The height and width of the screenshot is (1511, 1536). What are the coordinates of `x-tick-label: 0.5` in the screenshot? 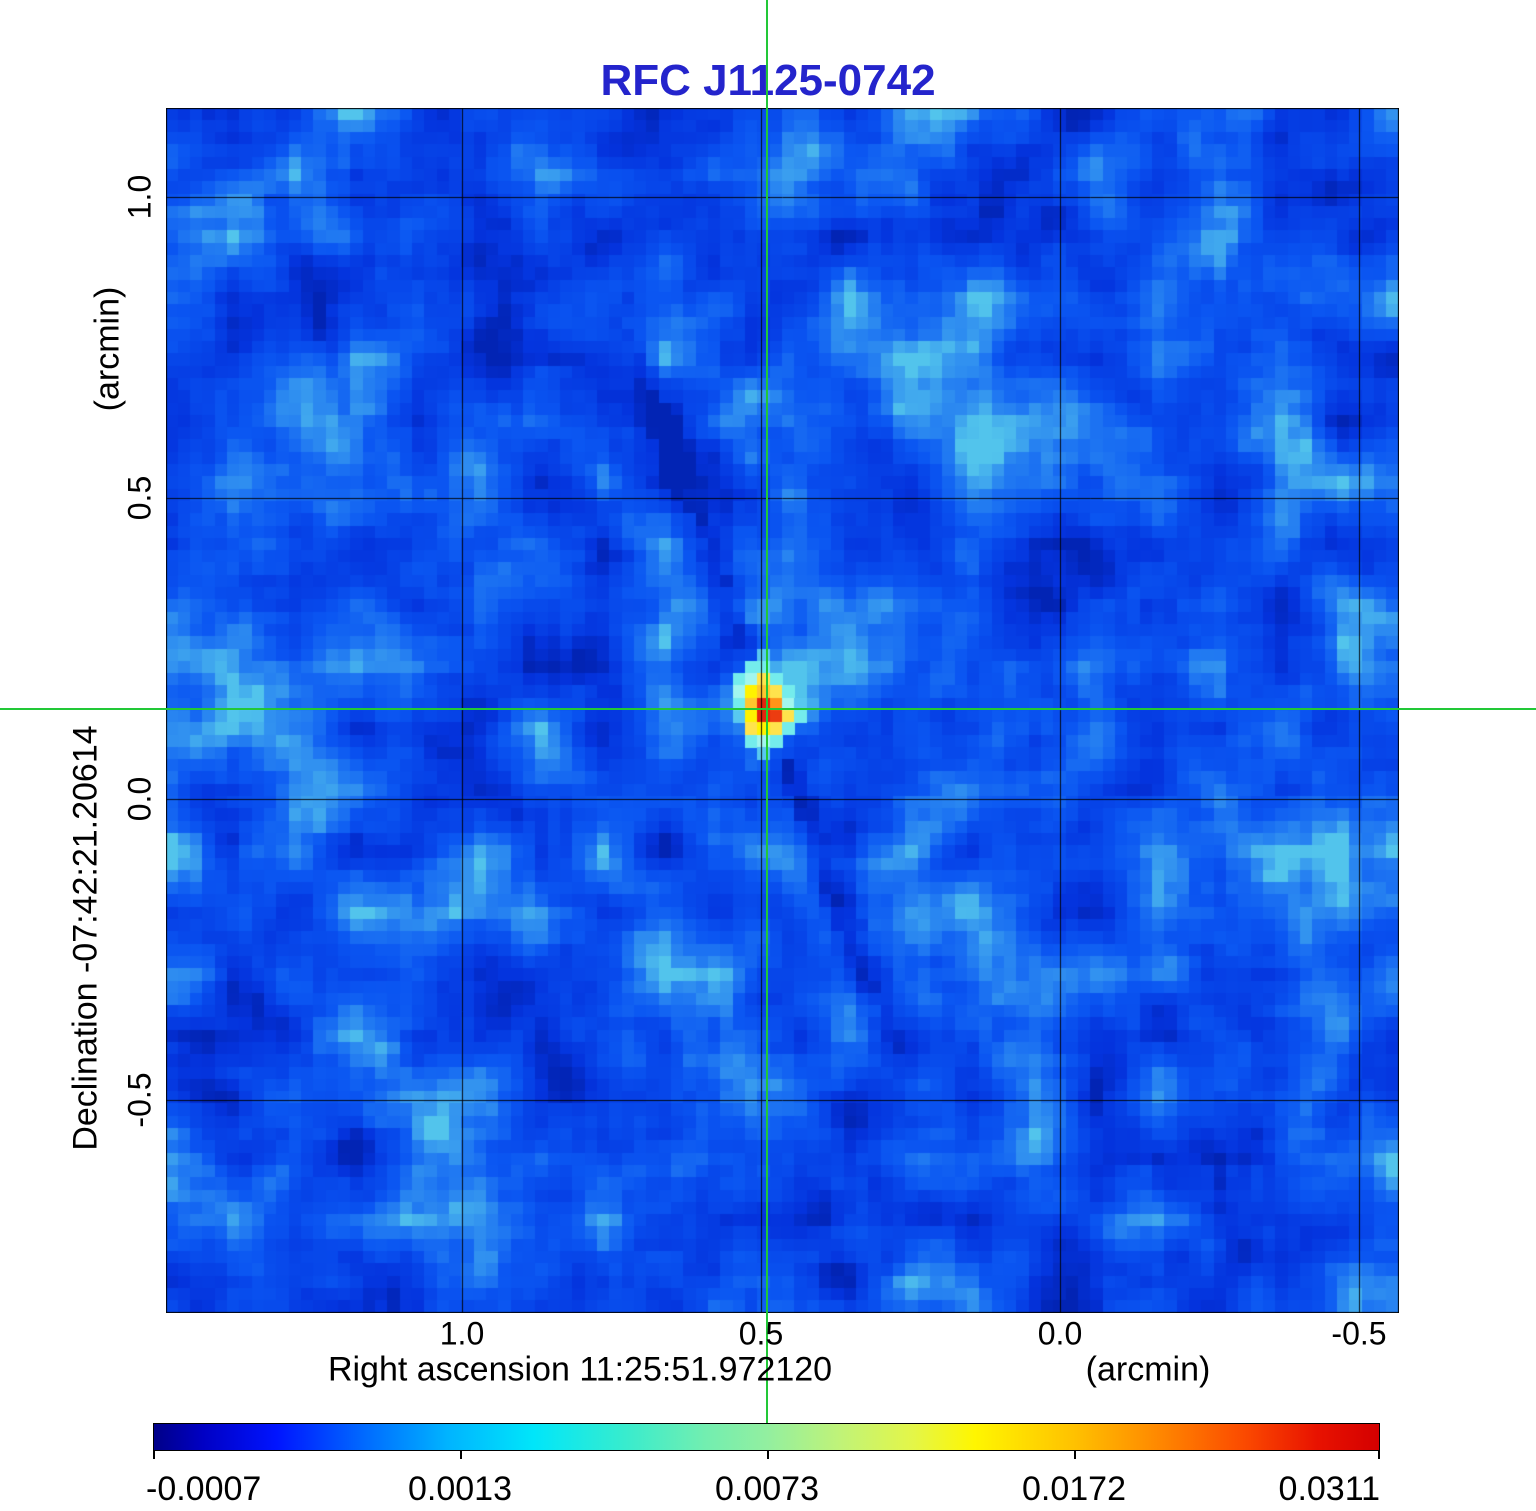 It's located at (761, 1333).